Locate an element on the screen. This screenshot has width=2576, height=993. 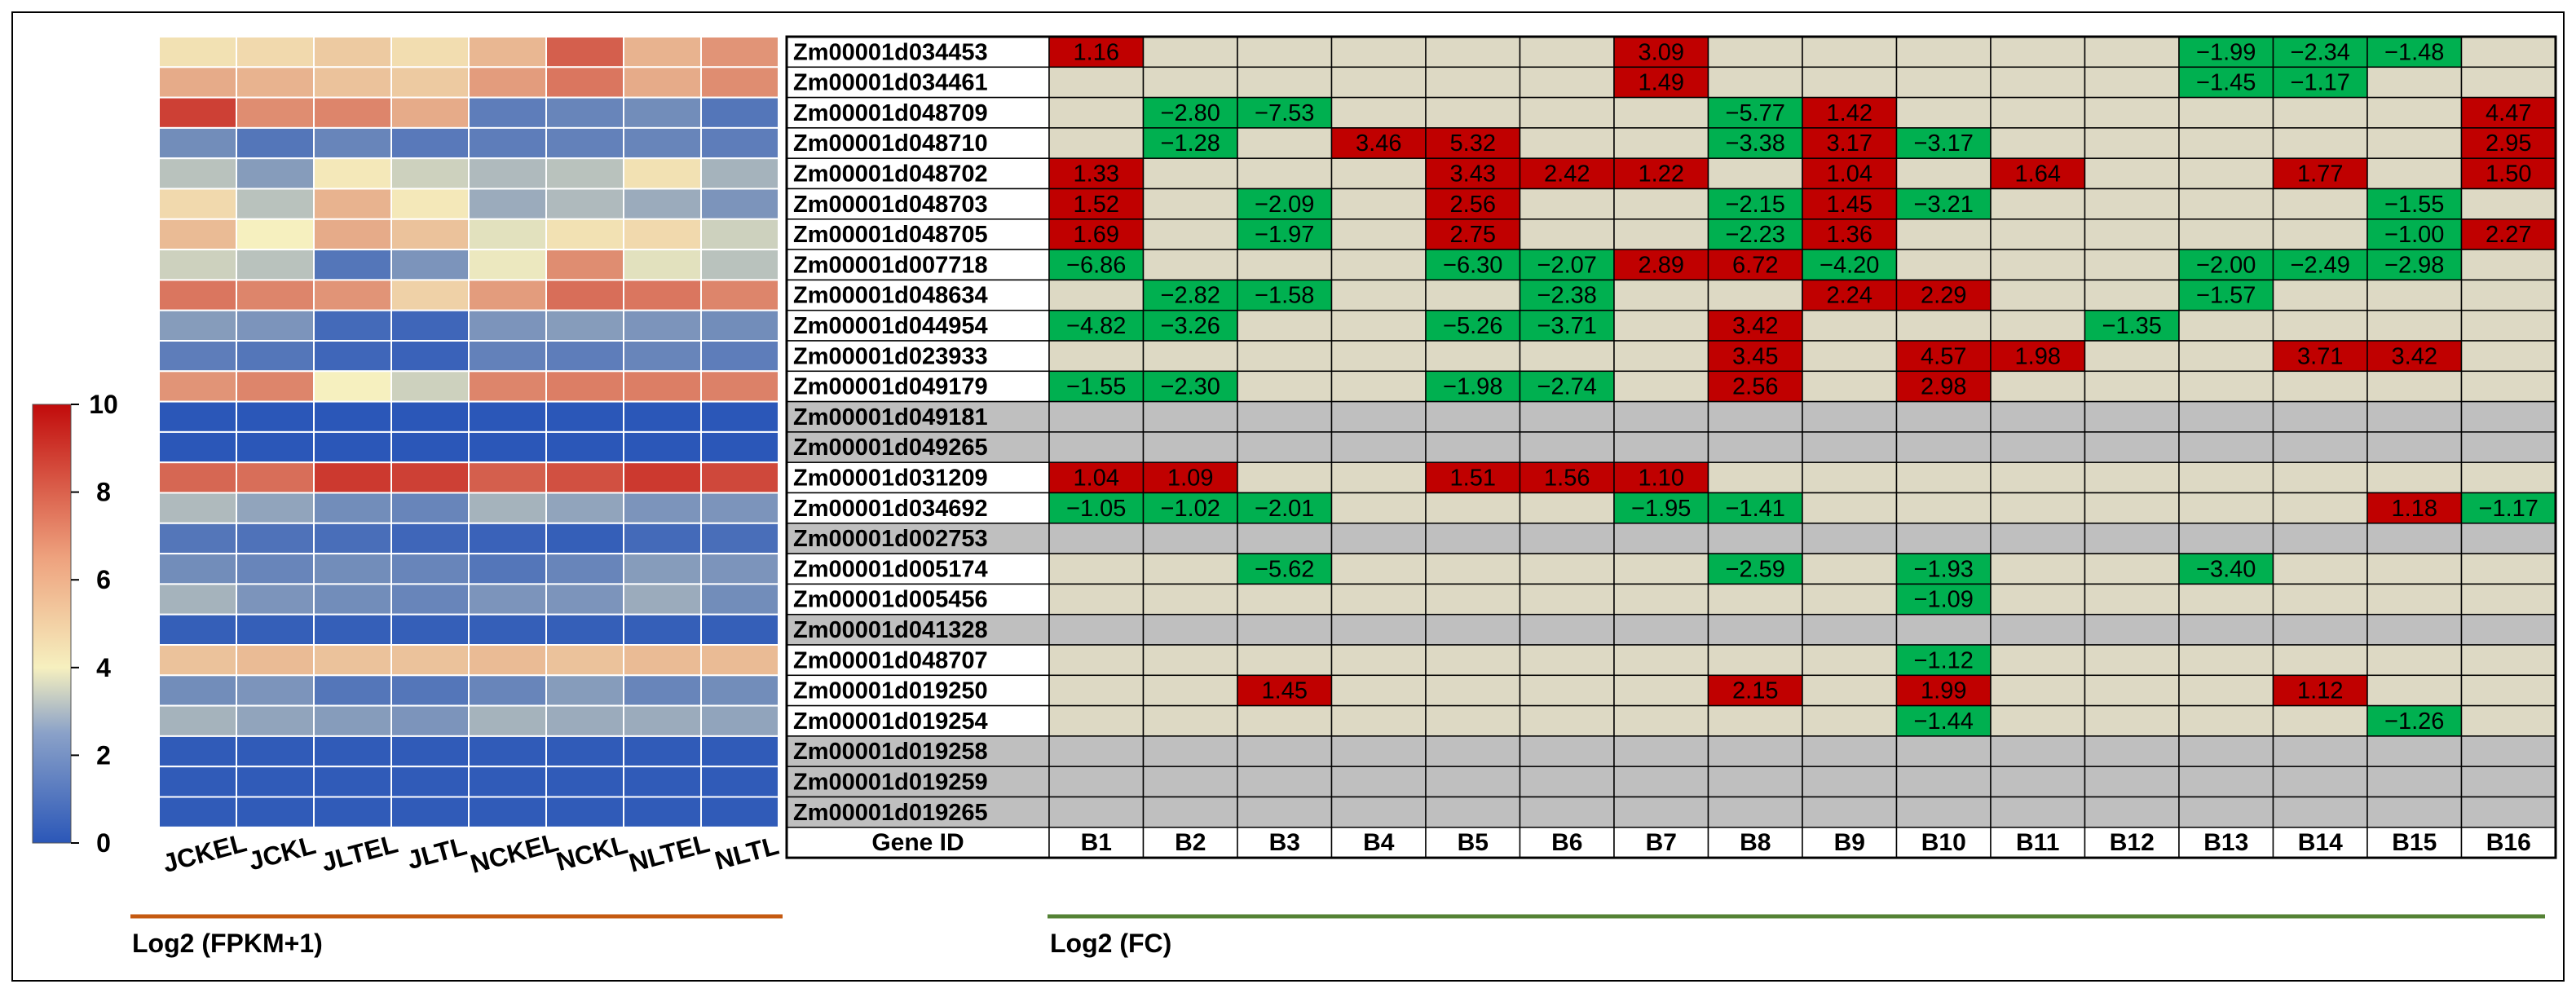
fold-change-value: −3.21 is located at coordinates (1944, 205).